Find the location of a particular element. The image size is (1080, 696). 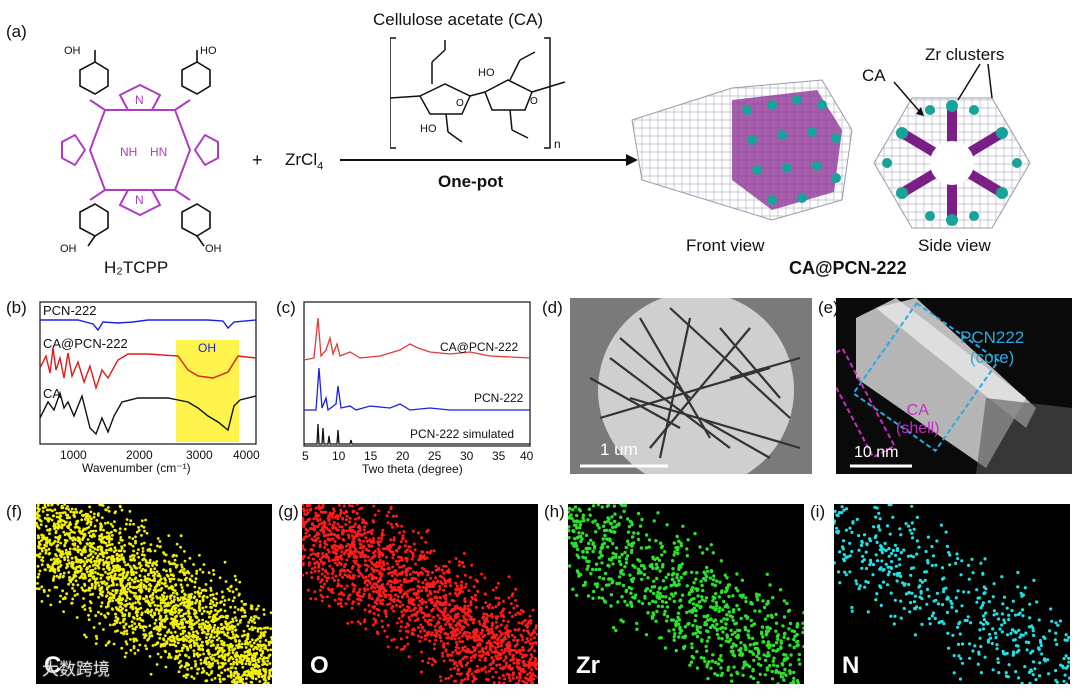

xrd-label-ca-pcn: CA@PCN-222 is located at coordinates (479, 347).